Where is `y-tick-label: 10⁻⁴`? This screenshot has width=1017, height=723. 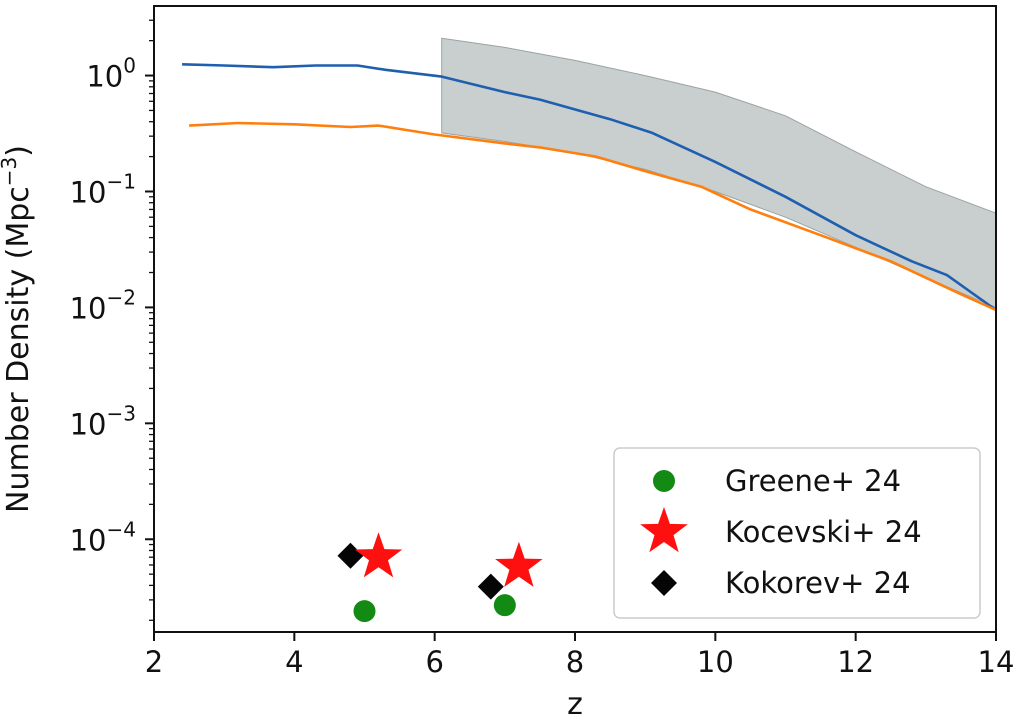 y-tick-label: 10⁻⁴ is located at coordinates (103, 537).